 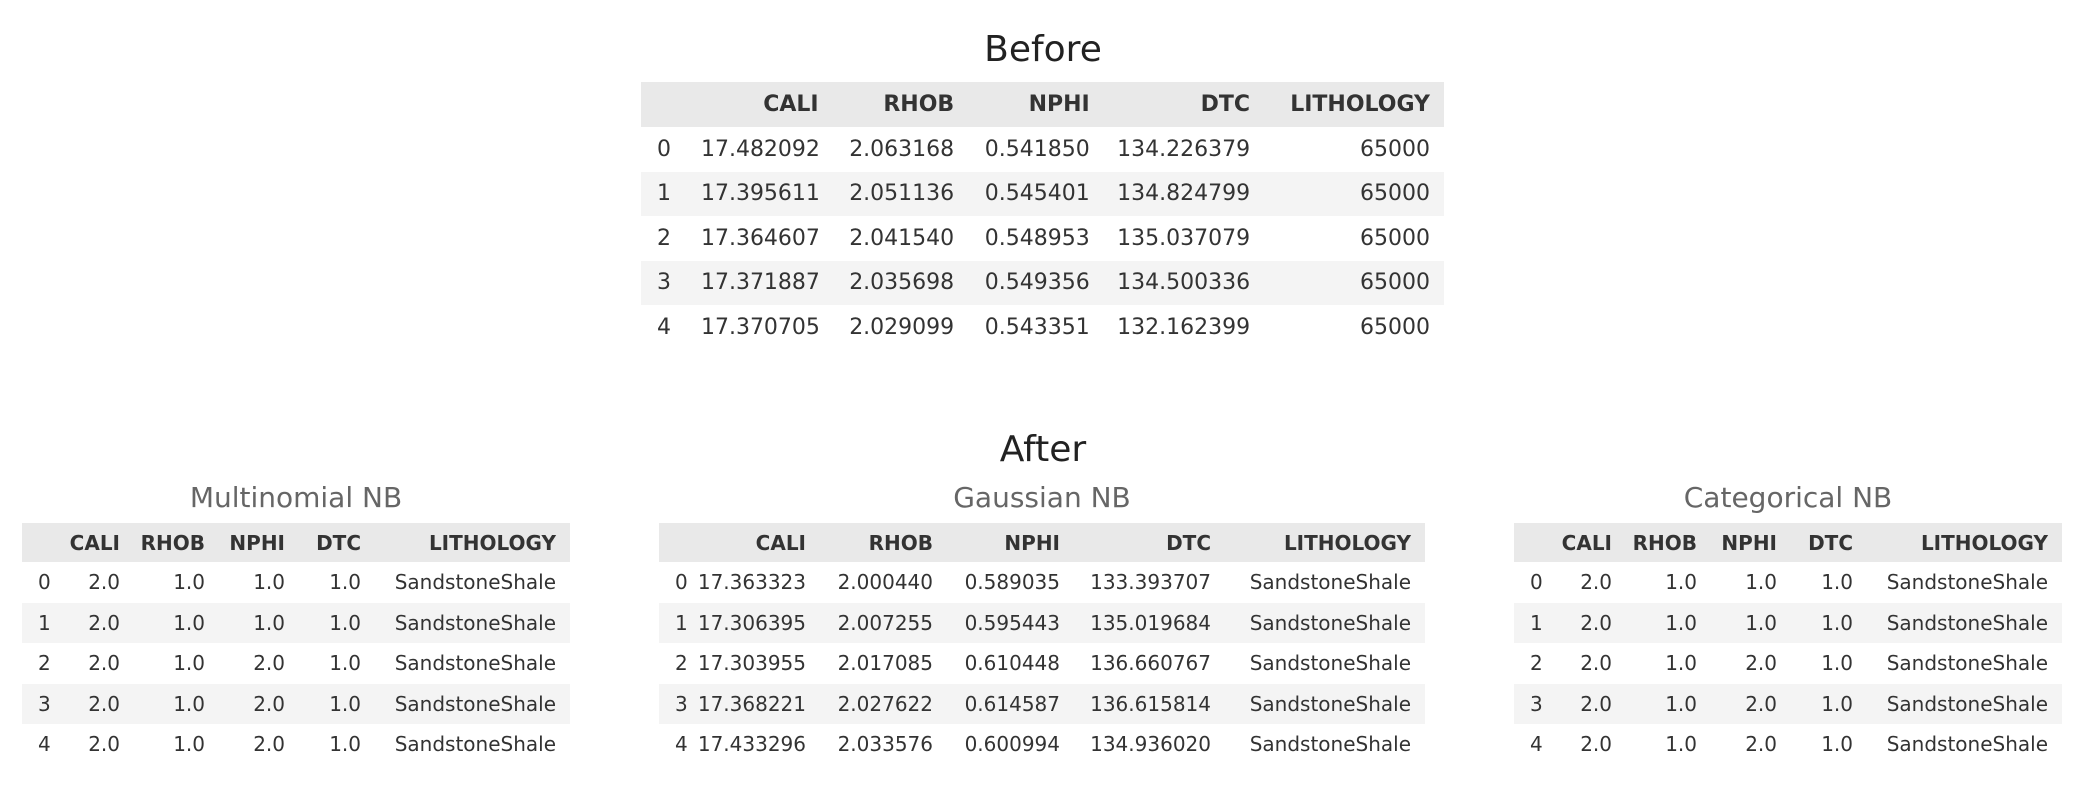 What do you see at coordinates (902, 283) in the screenshot?
I see `cell-rhob: 2.035698` at bounding box center [902, 283].